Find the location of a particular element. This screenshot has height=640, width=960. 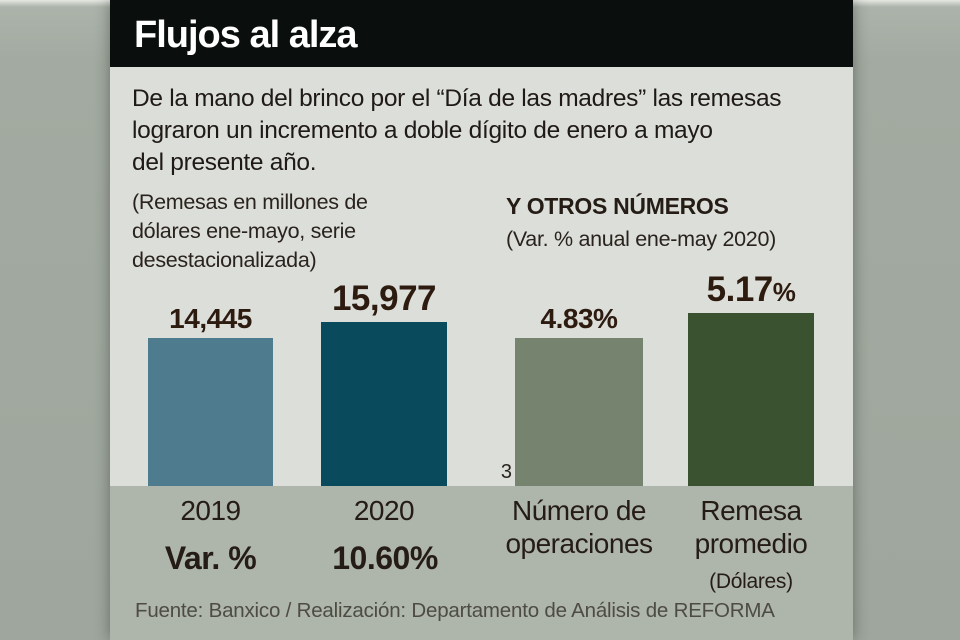

category-operaciones-line-1: Número de is located at coordinates (579, 510).